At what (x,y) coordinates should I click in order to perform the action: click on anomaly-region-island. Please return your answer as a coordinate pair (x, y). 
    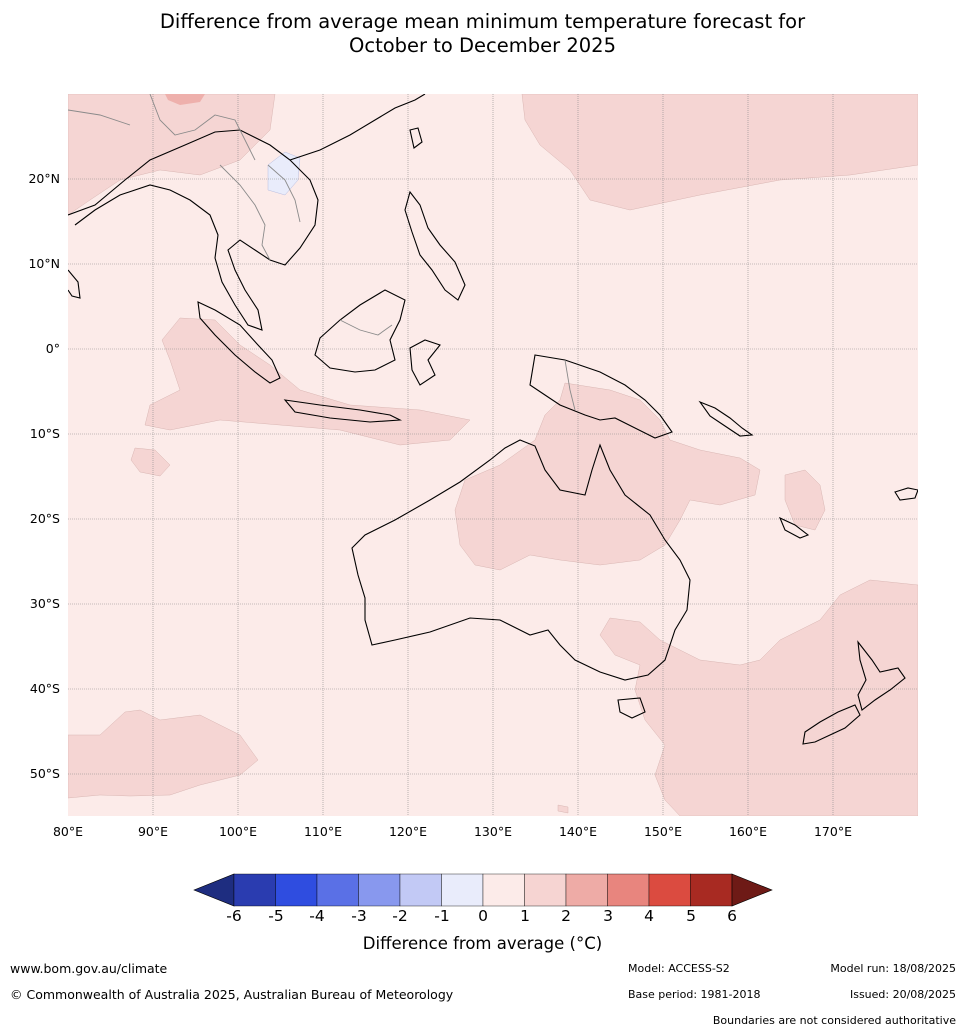
    Looking at the image, I should click on (563, 809).